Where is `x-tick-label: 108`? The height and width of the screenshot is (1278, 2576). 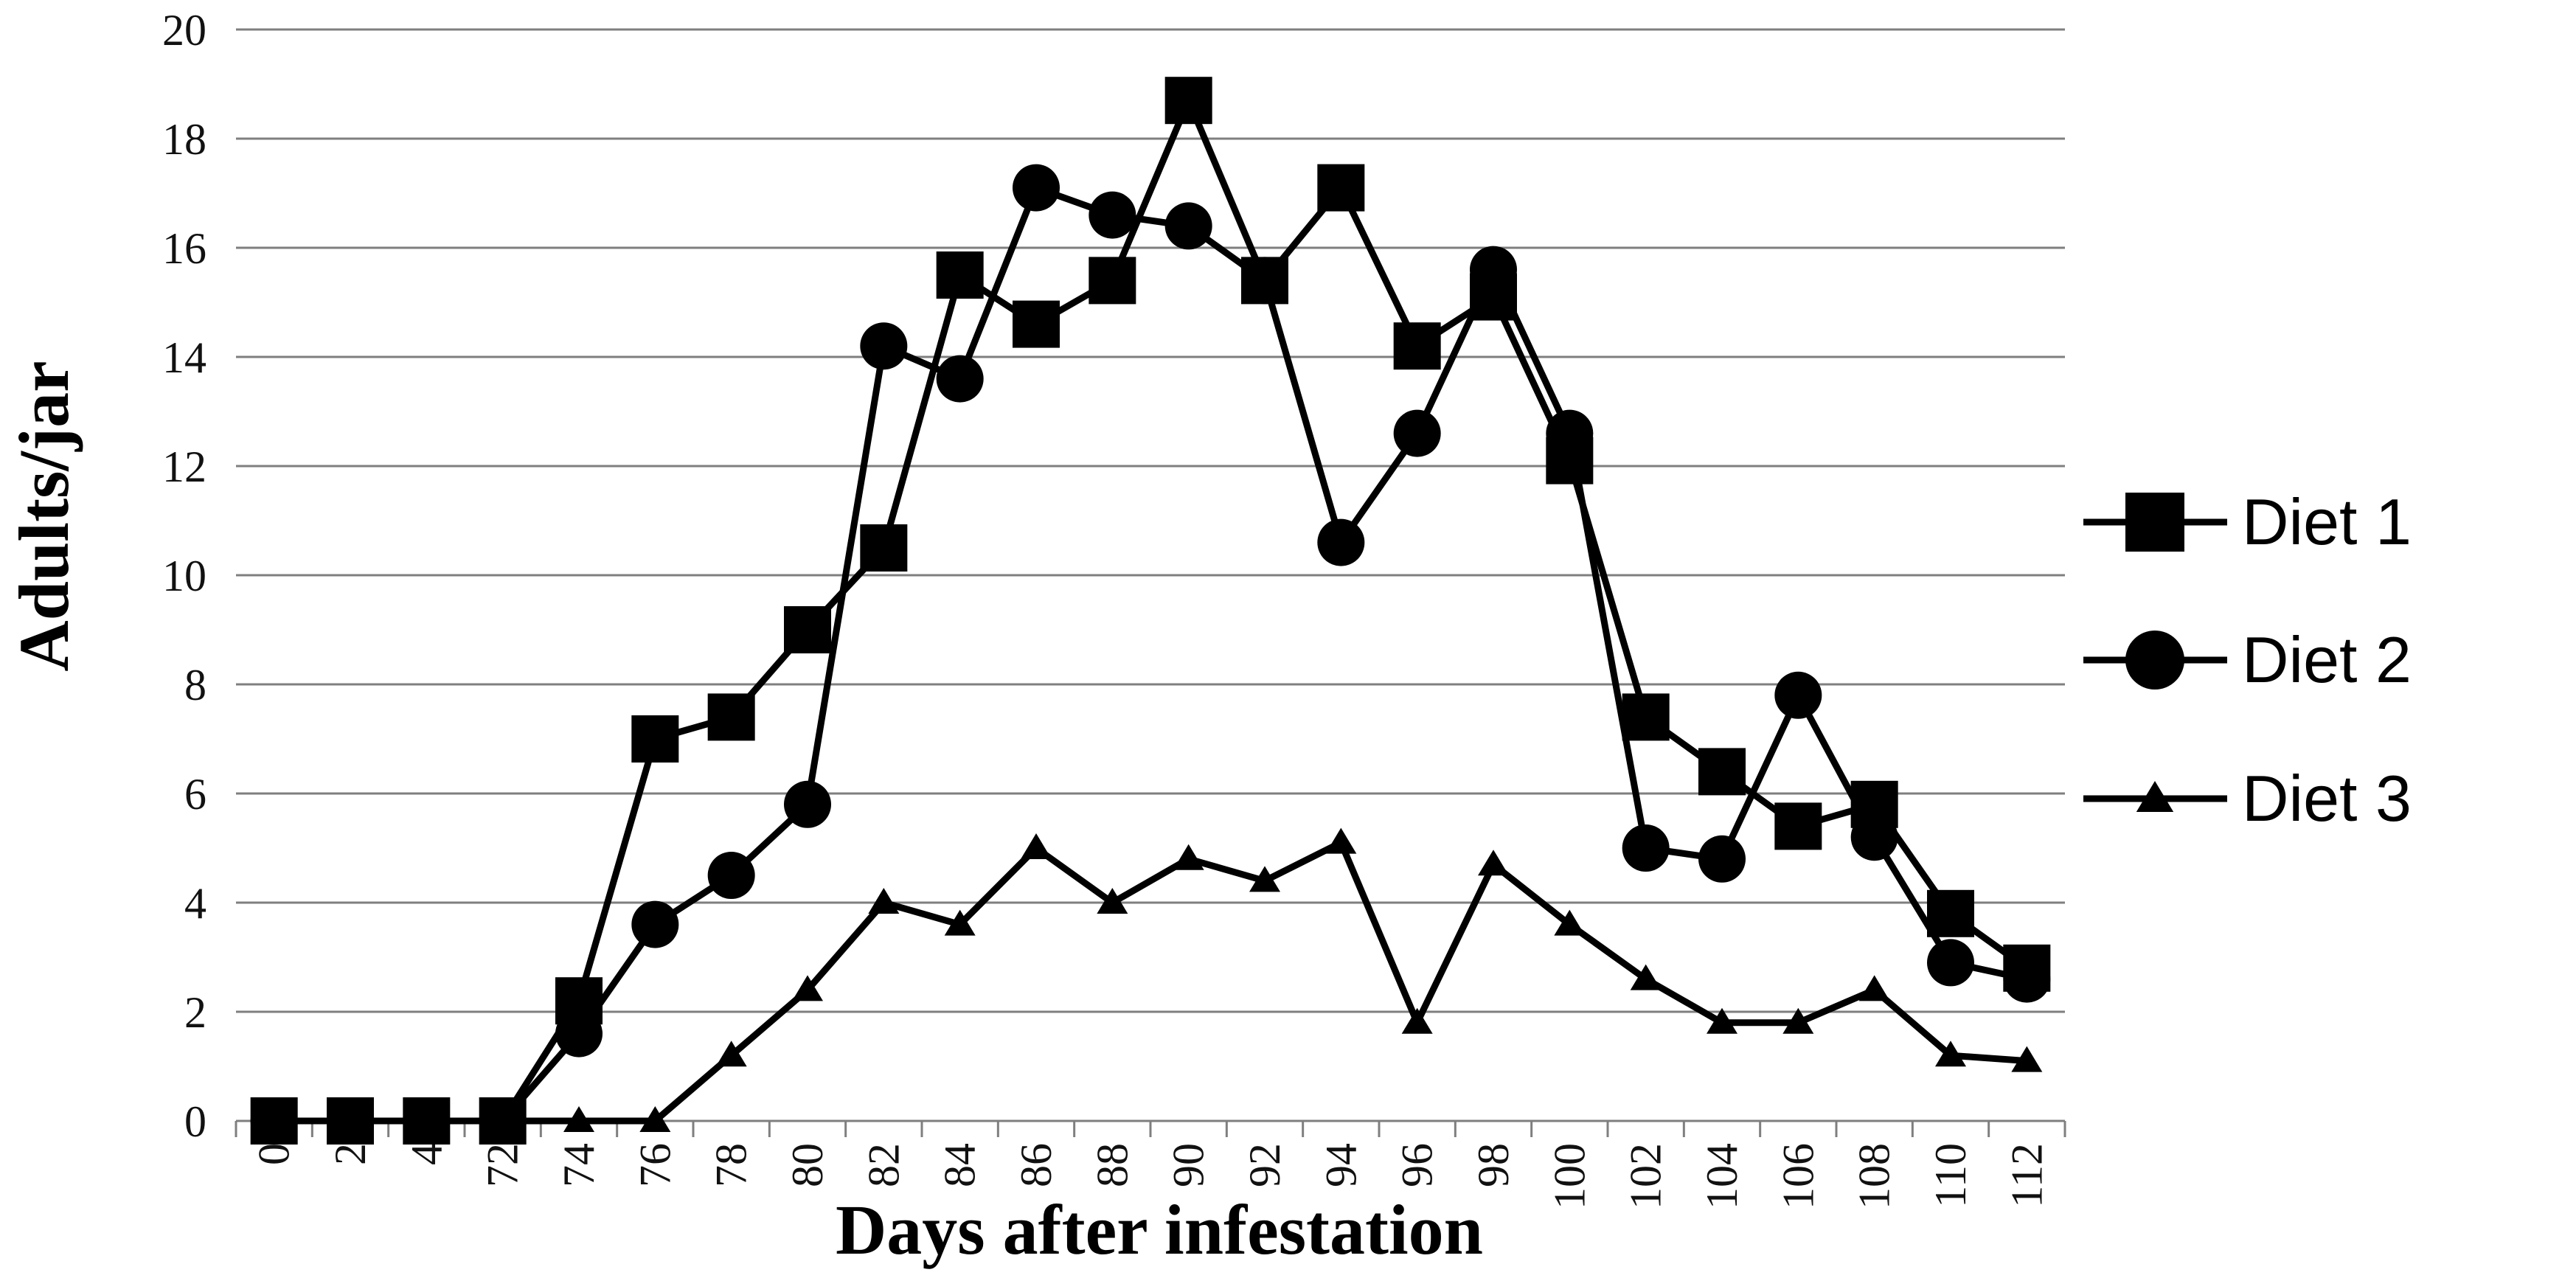 x-tick-label: 108 is located at coordinates (1874, 1176).